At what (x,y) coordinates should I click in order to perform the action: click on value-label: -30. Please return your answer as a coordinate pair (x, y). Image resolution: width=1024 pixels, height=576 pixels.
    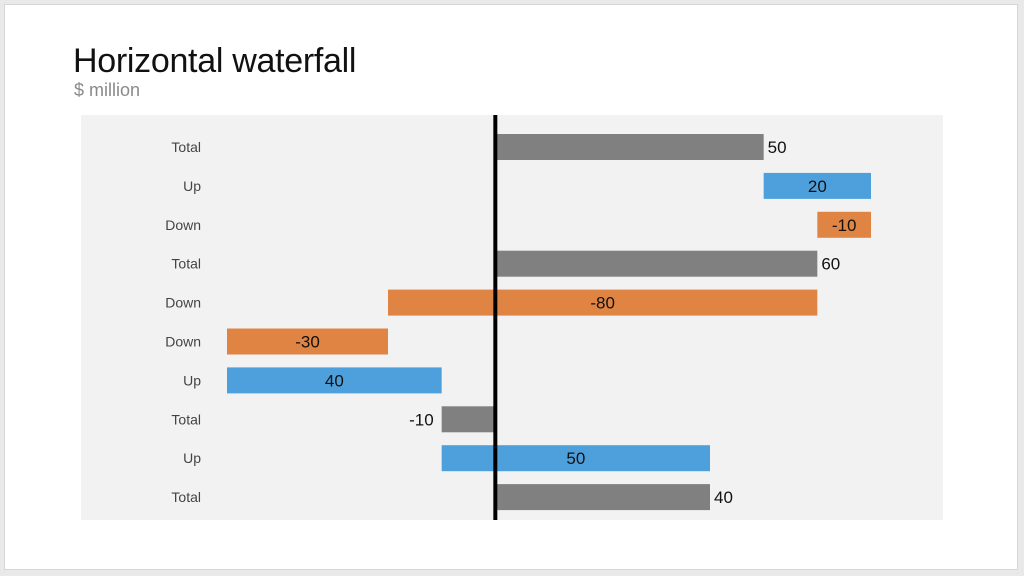
    Looking at the image, I should click on (307, 342).